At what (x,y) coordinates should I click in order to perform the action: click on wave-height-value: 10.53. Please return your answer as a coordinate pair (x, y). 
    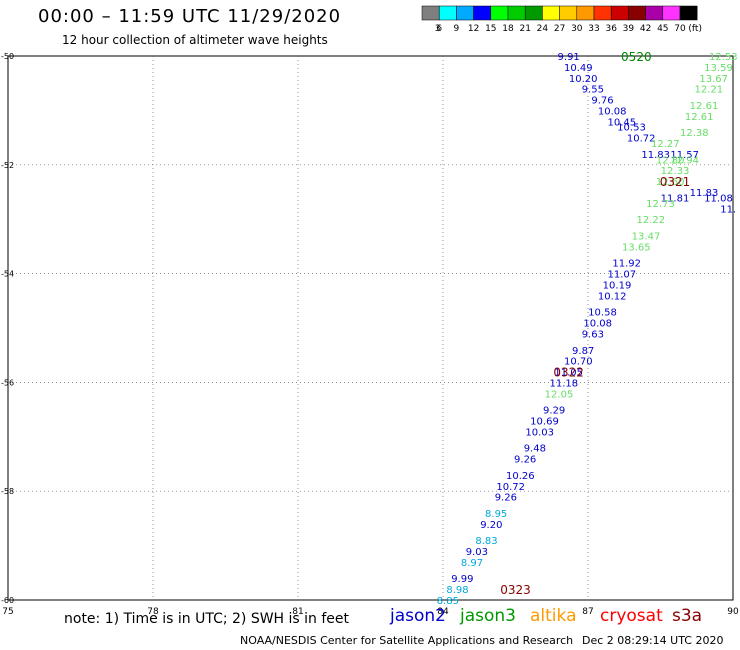
    Looking at the image, I should click on (631, 128).